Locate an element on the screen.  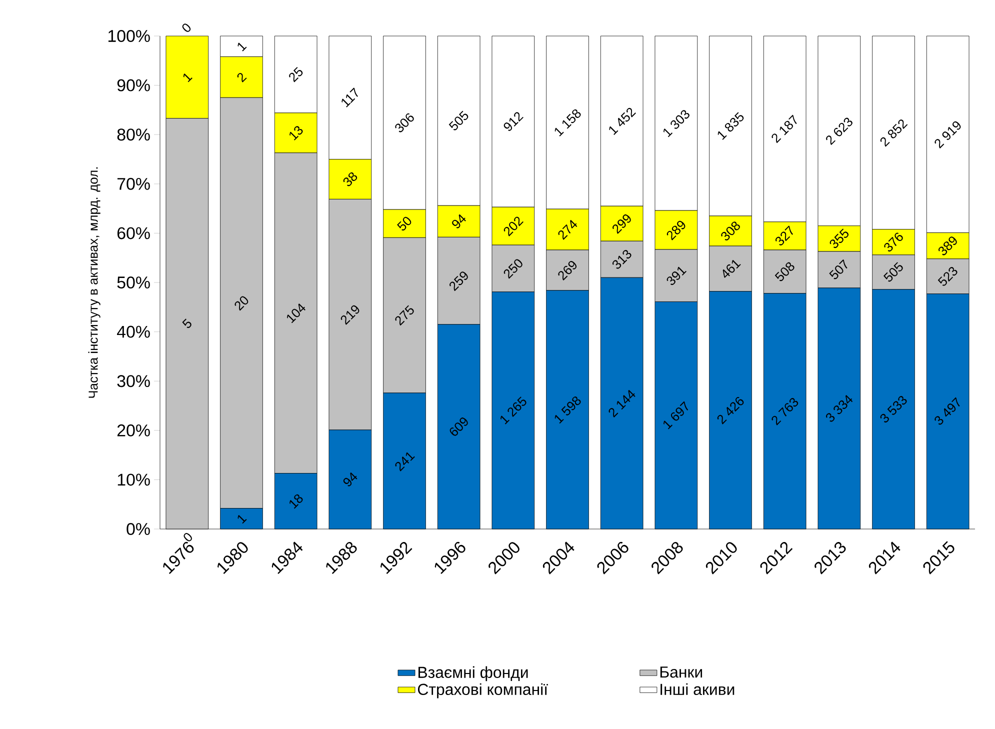
annotation: 507 is located at coordinates (838, 269).